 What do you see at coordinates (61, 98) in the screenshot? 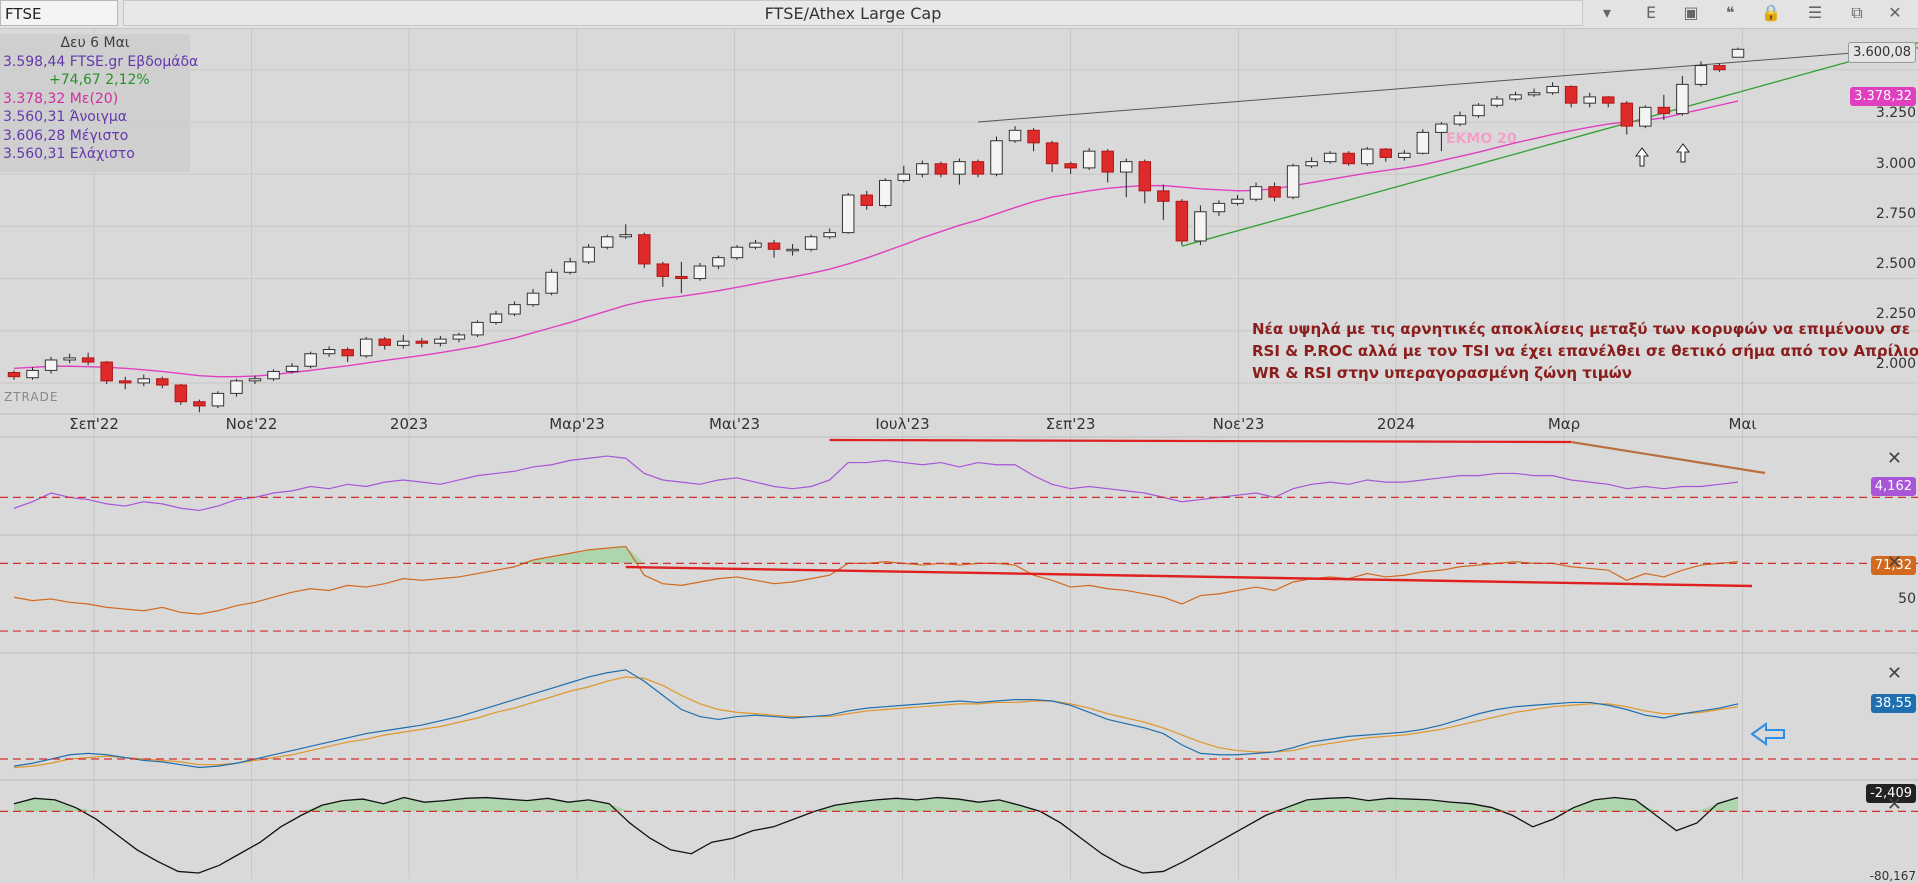
I see `info-ma: 3.378,32 Με(20)` at bounding box center [61, 98].